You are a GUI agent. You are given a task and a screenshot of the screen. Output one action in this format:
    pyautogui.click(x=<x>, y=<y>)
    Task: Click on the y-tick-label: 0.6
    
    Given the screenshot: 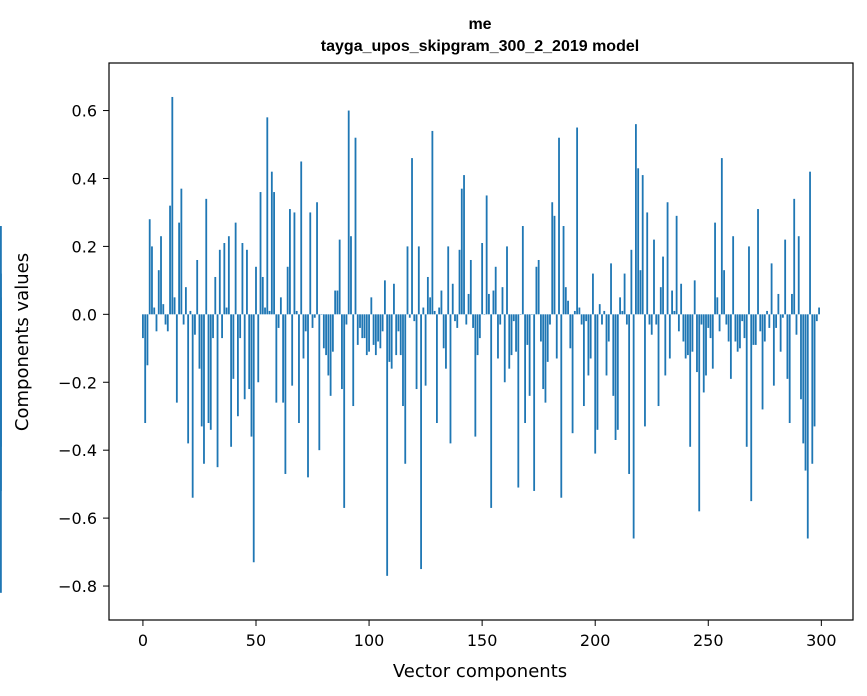 What is the action you would take?
    pyautogui.click(x=84, y=111)
    